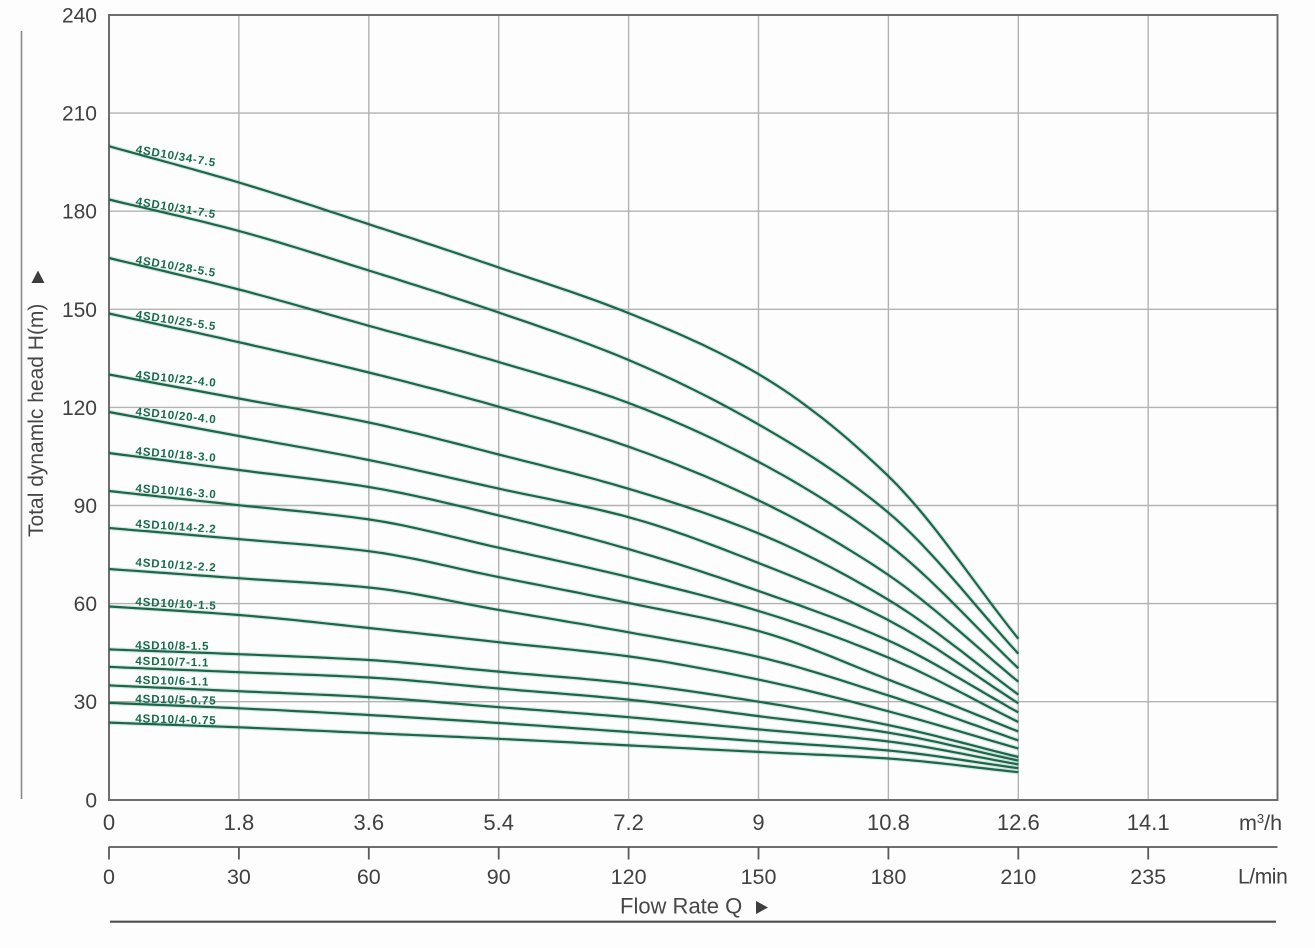  Describe the element at coordinates (176, 491) in the screenshot. I see `svg-text: 4SD10/16-3.0` at that location.